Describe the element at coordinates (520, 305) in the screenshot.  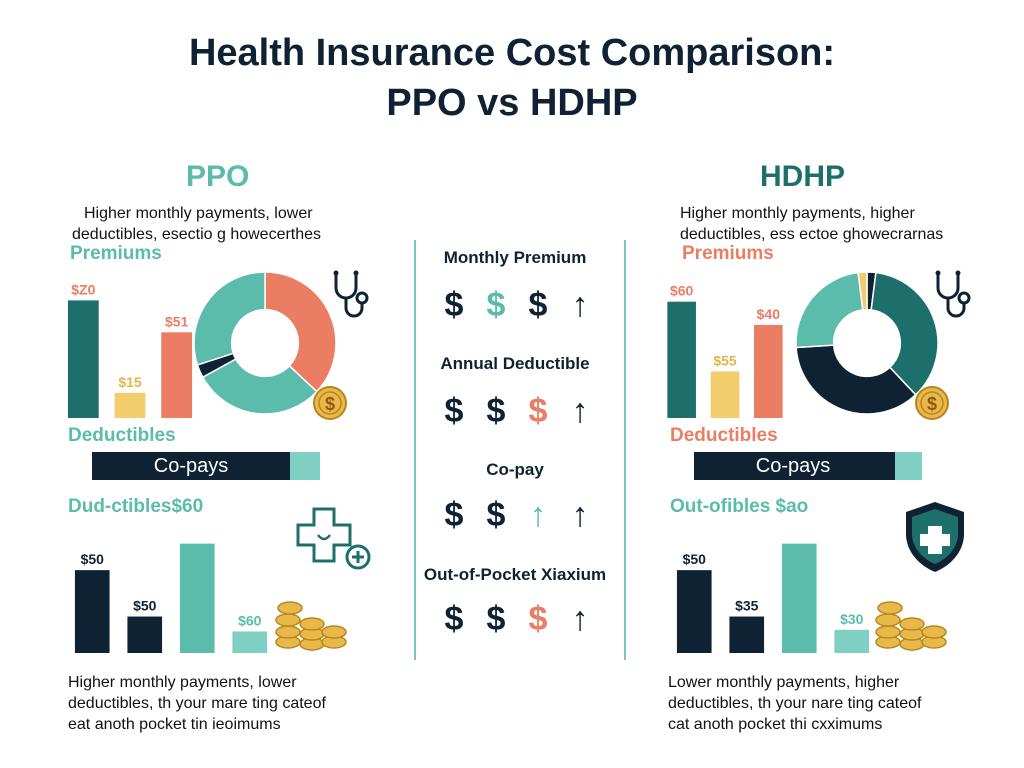
I see `monthly-premium-symbols: $ $ $ ↑` at that location.